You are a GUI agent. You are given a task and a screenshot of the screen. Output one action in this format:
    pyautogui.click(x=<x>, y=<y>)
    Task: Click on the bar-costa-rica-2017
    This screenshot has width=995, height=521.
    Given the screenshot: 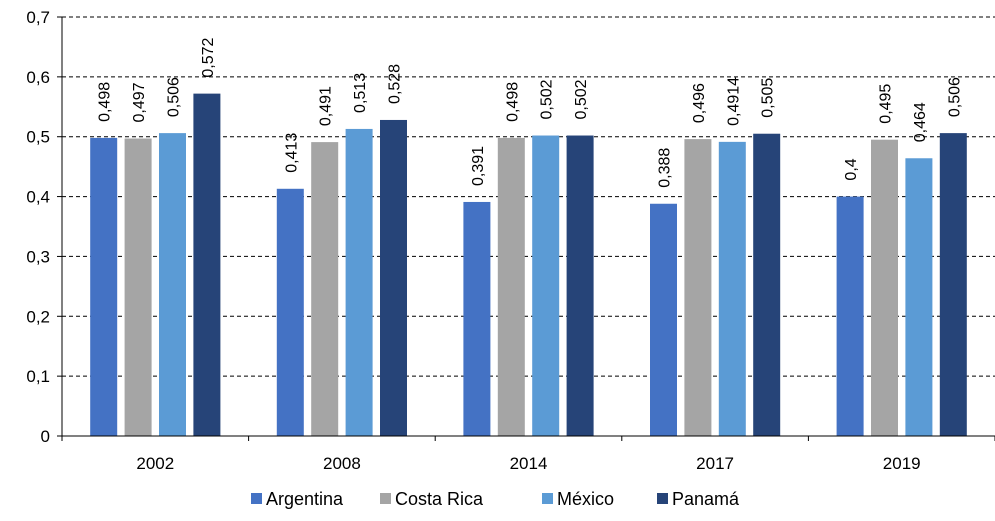 What is the action you would take?
    pyautogui.click(x=698, y=287)
    